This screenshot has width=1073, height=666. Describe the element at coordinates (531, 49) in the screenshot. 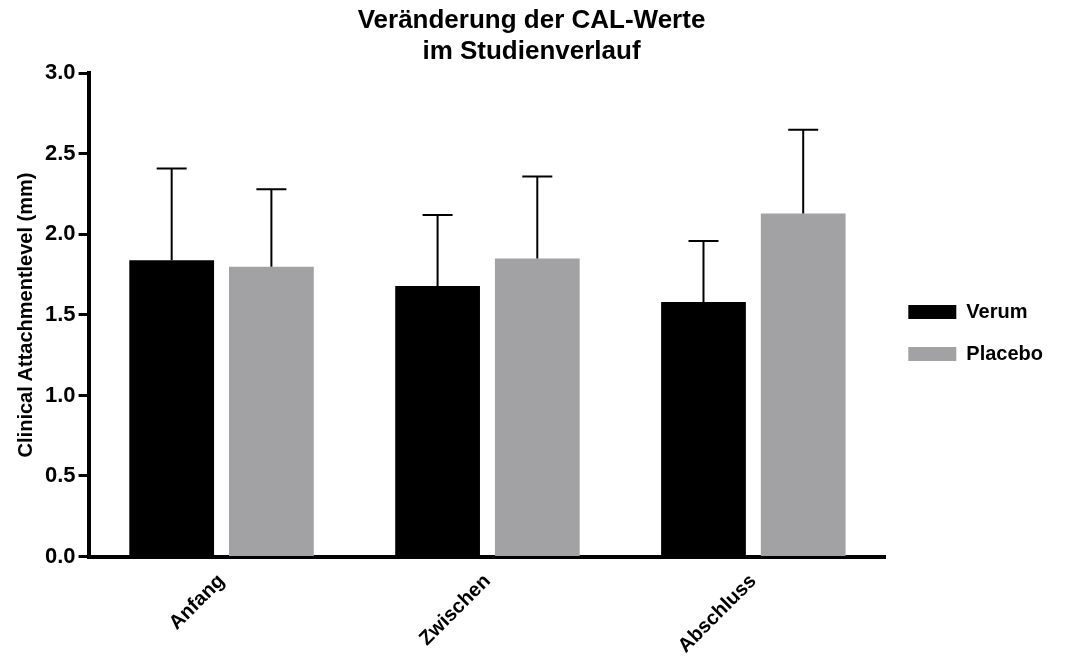

I see `text: im Studienverlauf` at that location.